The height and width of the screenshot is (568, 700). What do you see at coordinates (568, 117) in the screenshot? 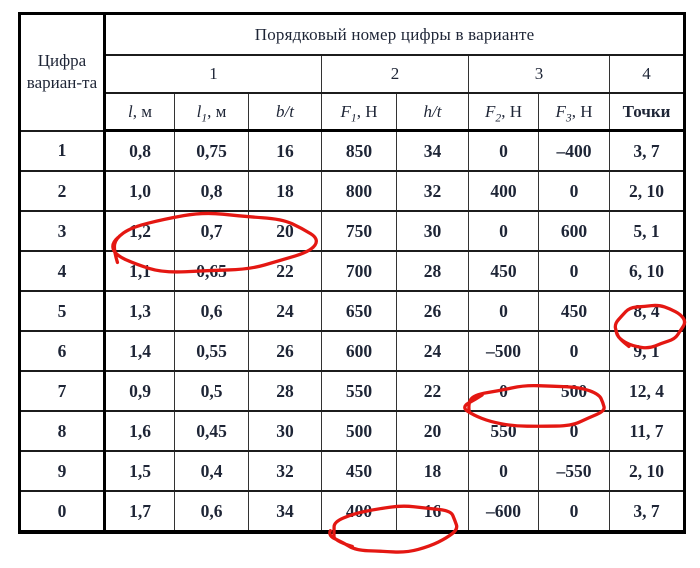
I see `column-subscript: 3` at bounding box center [568, 117].